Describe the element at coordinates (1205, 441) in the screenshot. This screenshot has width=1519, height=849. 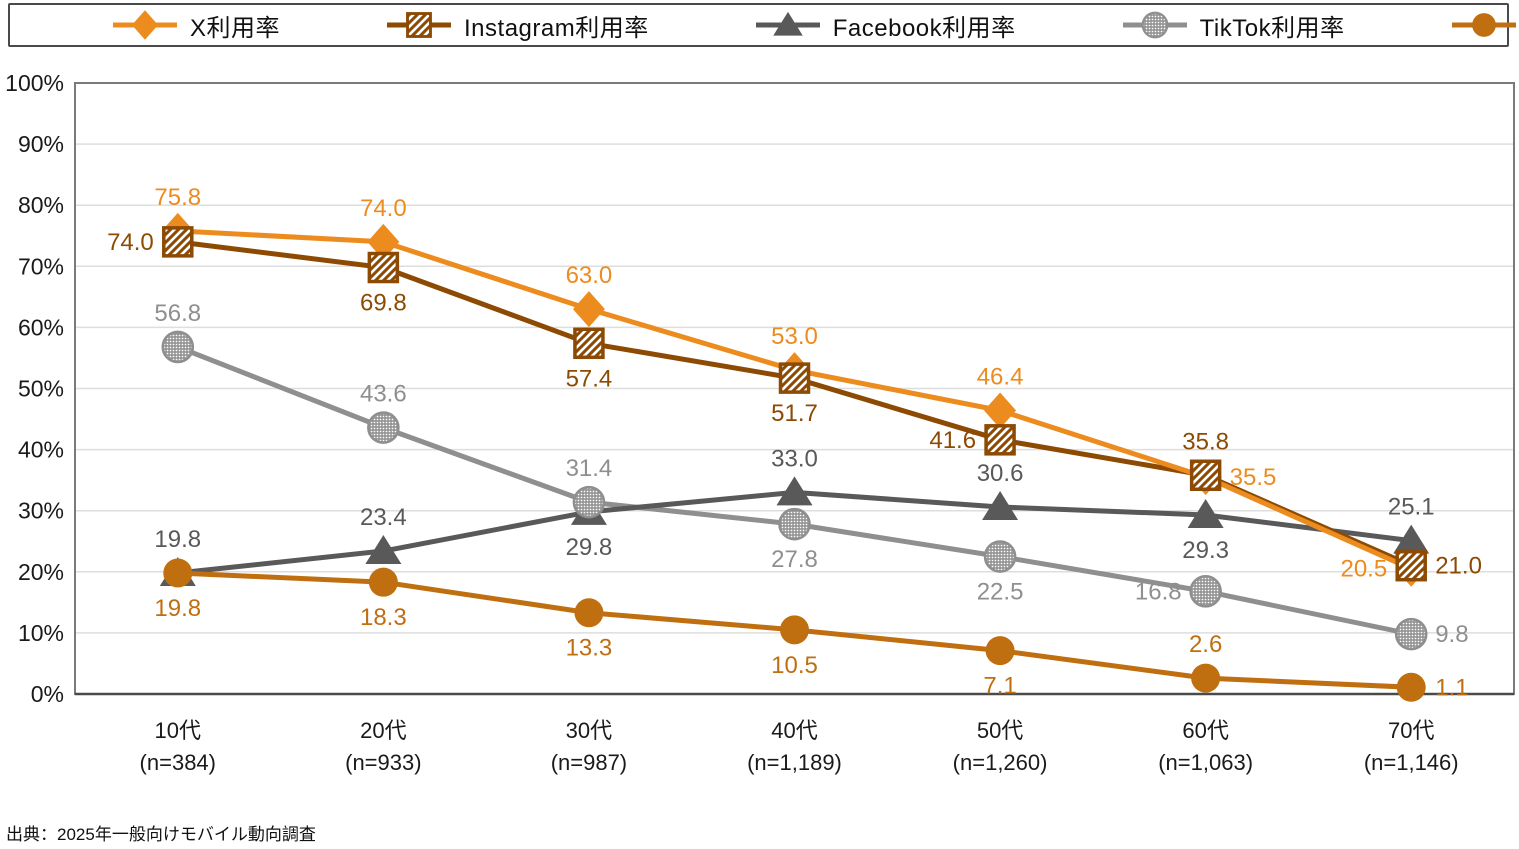
I see `svg-text: 35.8` at that location.